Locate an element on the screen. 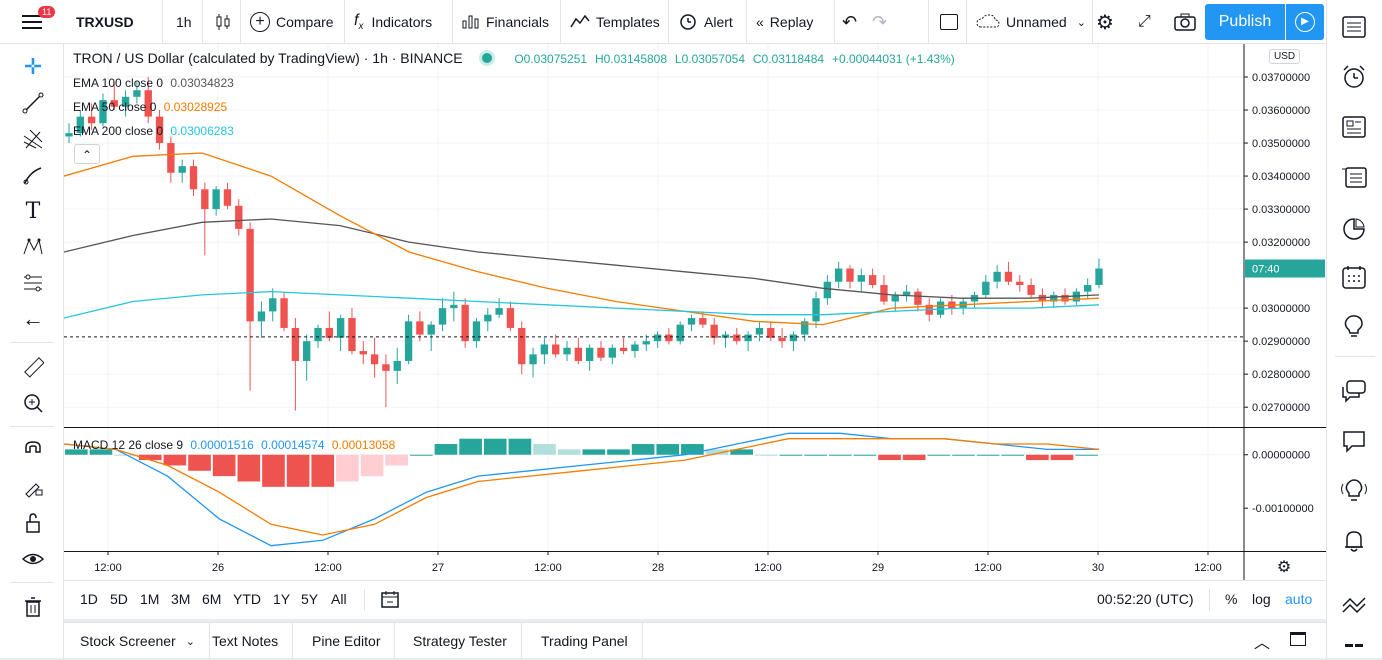 The image size is (1382, 660). log-toggle: log is located at coordinates (1261, 599).